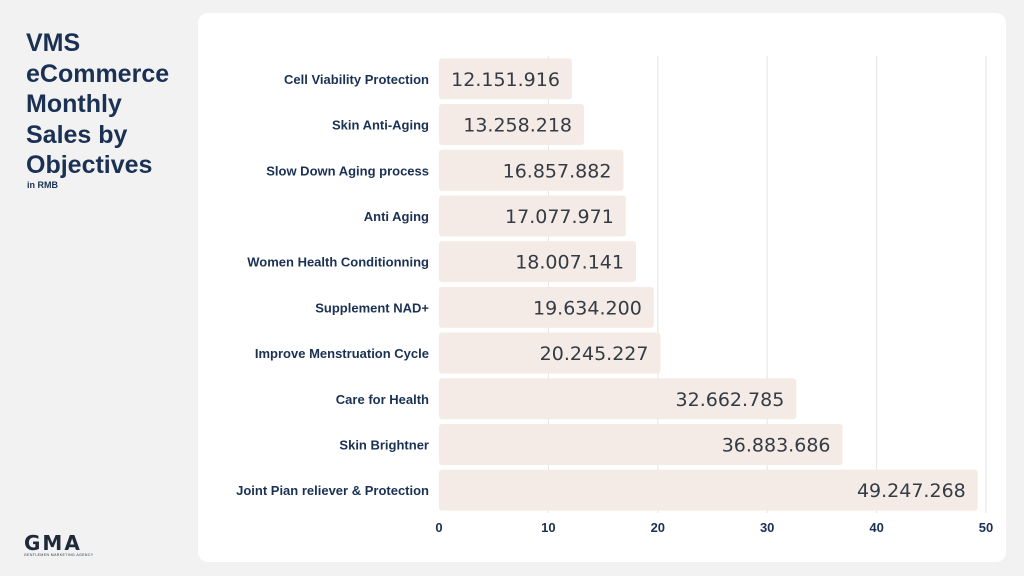 The width and height of the screenshot is (1024, 576). I want to click on category-label: Skin Brightner, so click(384, 444).